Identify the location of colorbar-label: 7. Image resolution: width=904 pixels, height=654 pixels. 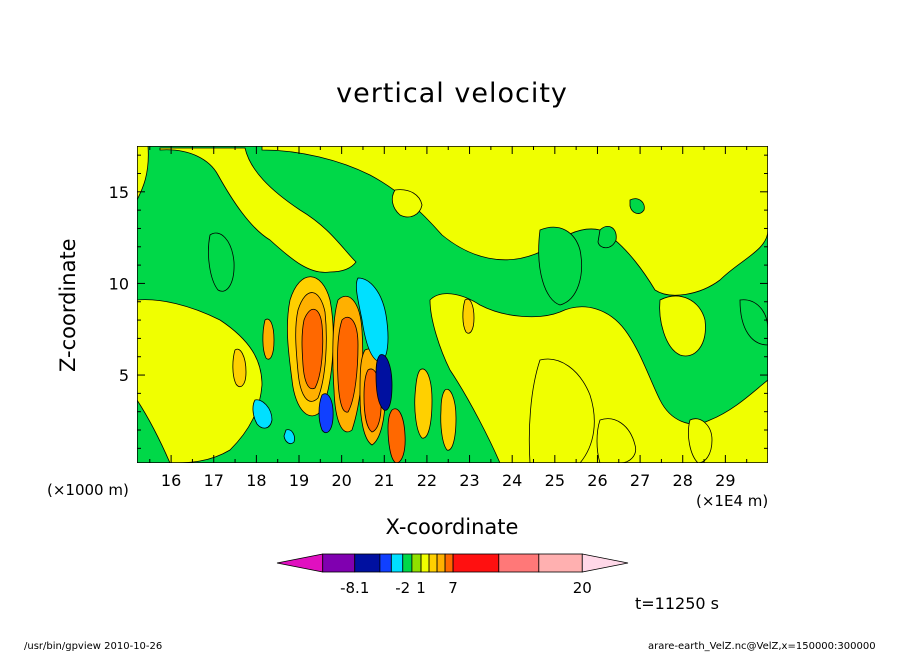
(453, 588).